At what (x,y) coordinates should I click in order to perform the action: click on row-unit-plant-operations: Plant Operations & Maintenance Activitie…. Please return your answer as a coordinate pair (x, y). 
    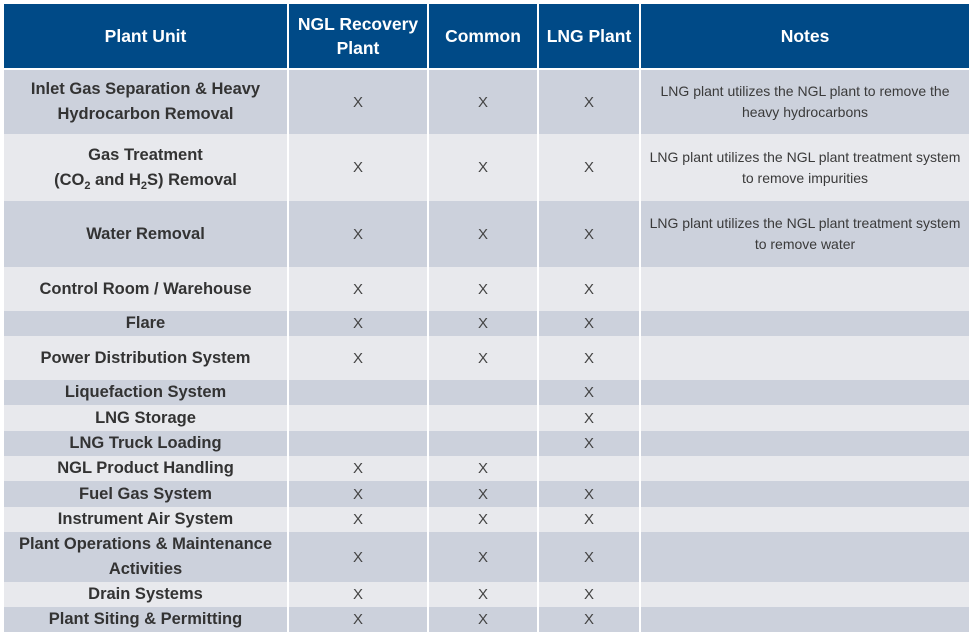
    Looking at the image, I should click on (145, 557).